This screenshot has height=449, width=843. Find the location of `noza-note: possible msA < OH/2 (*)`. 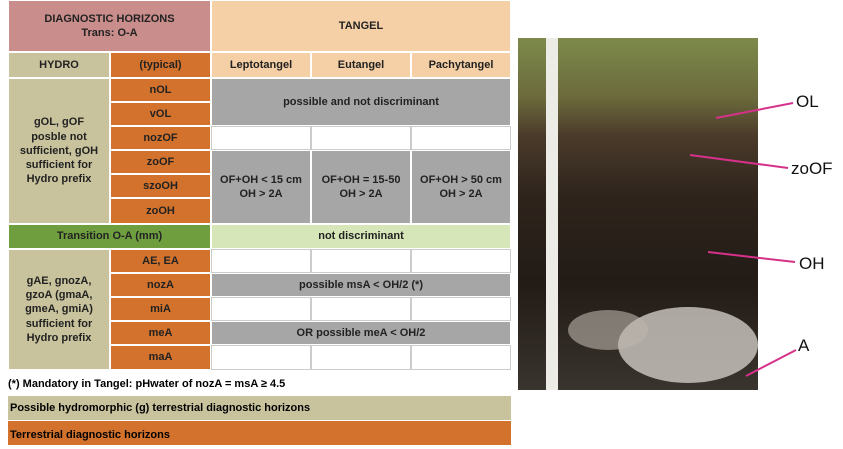

noza-note: possible msA < OH/2 (*) is located at coordinates (361, 285).